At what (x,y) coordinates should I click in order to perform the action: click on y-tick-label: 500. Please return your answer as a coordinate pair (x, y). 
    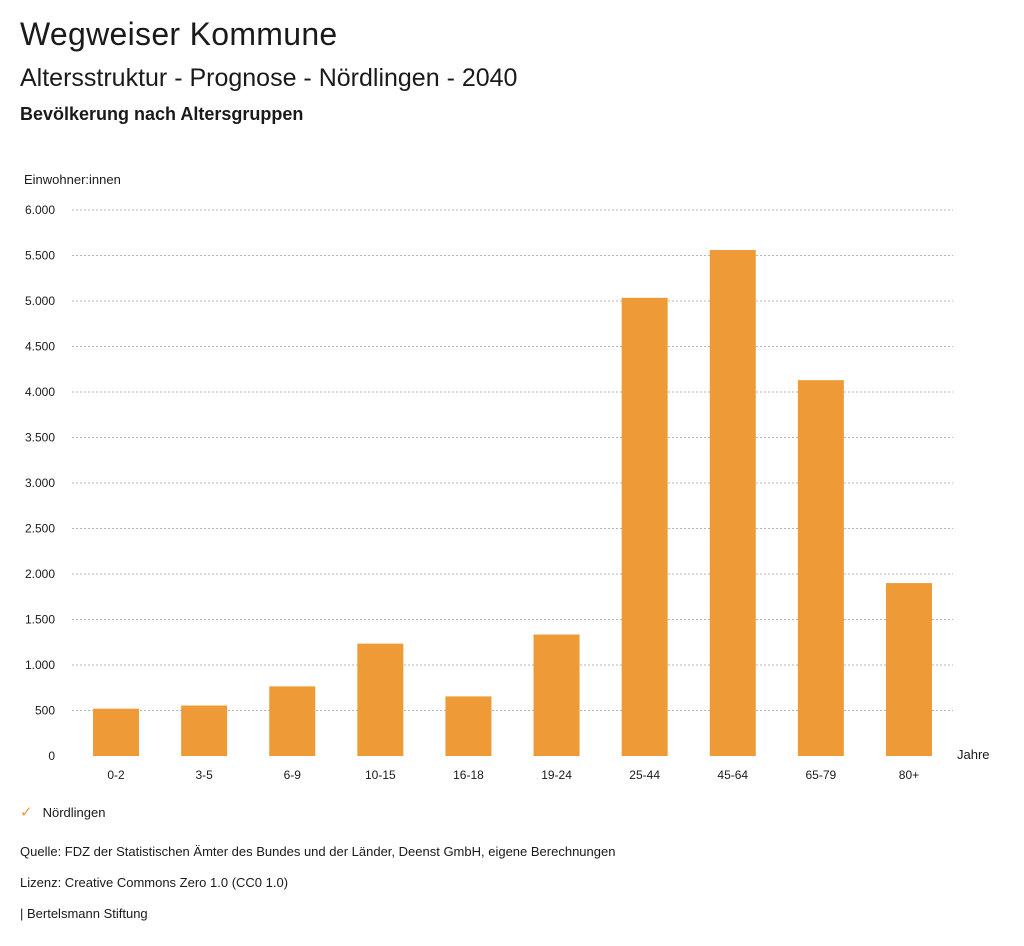
    Looking at the image, I should click on (45, 711).